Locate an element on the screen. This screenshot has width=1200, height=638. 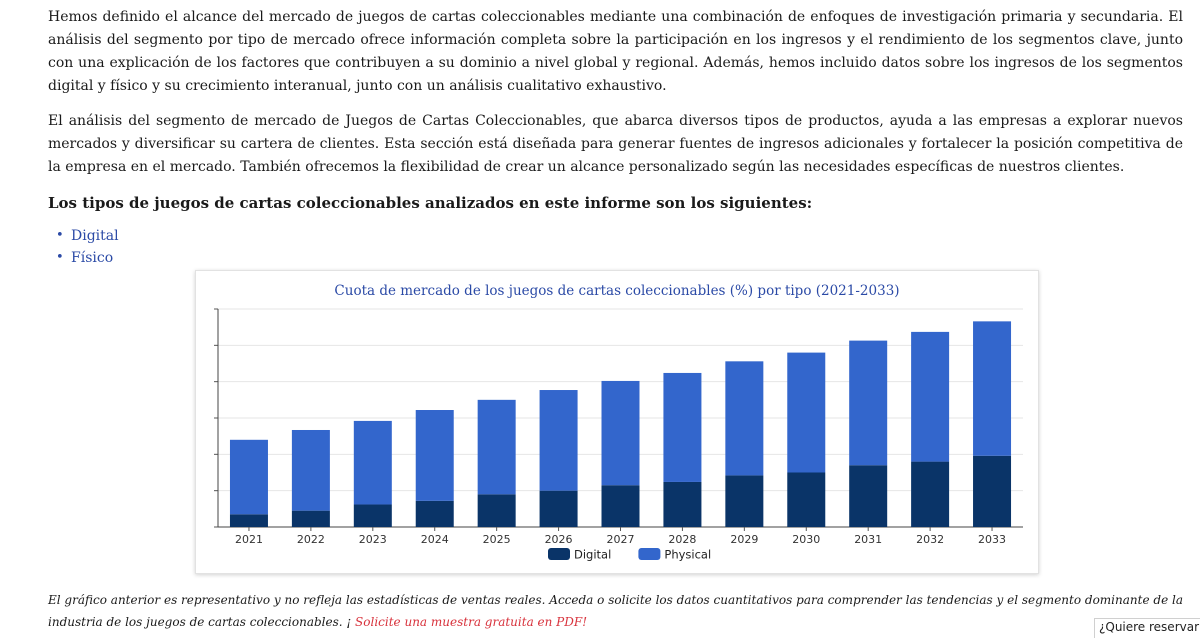
bar-physical-2028 is located at coordinates (682, 427).